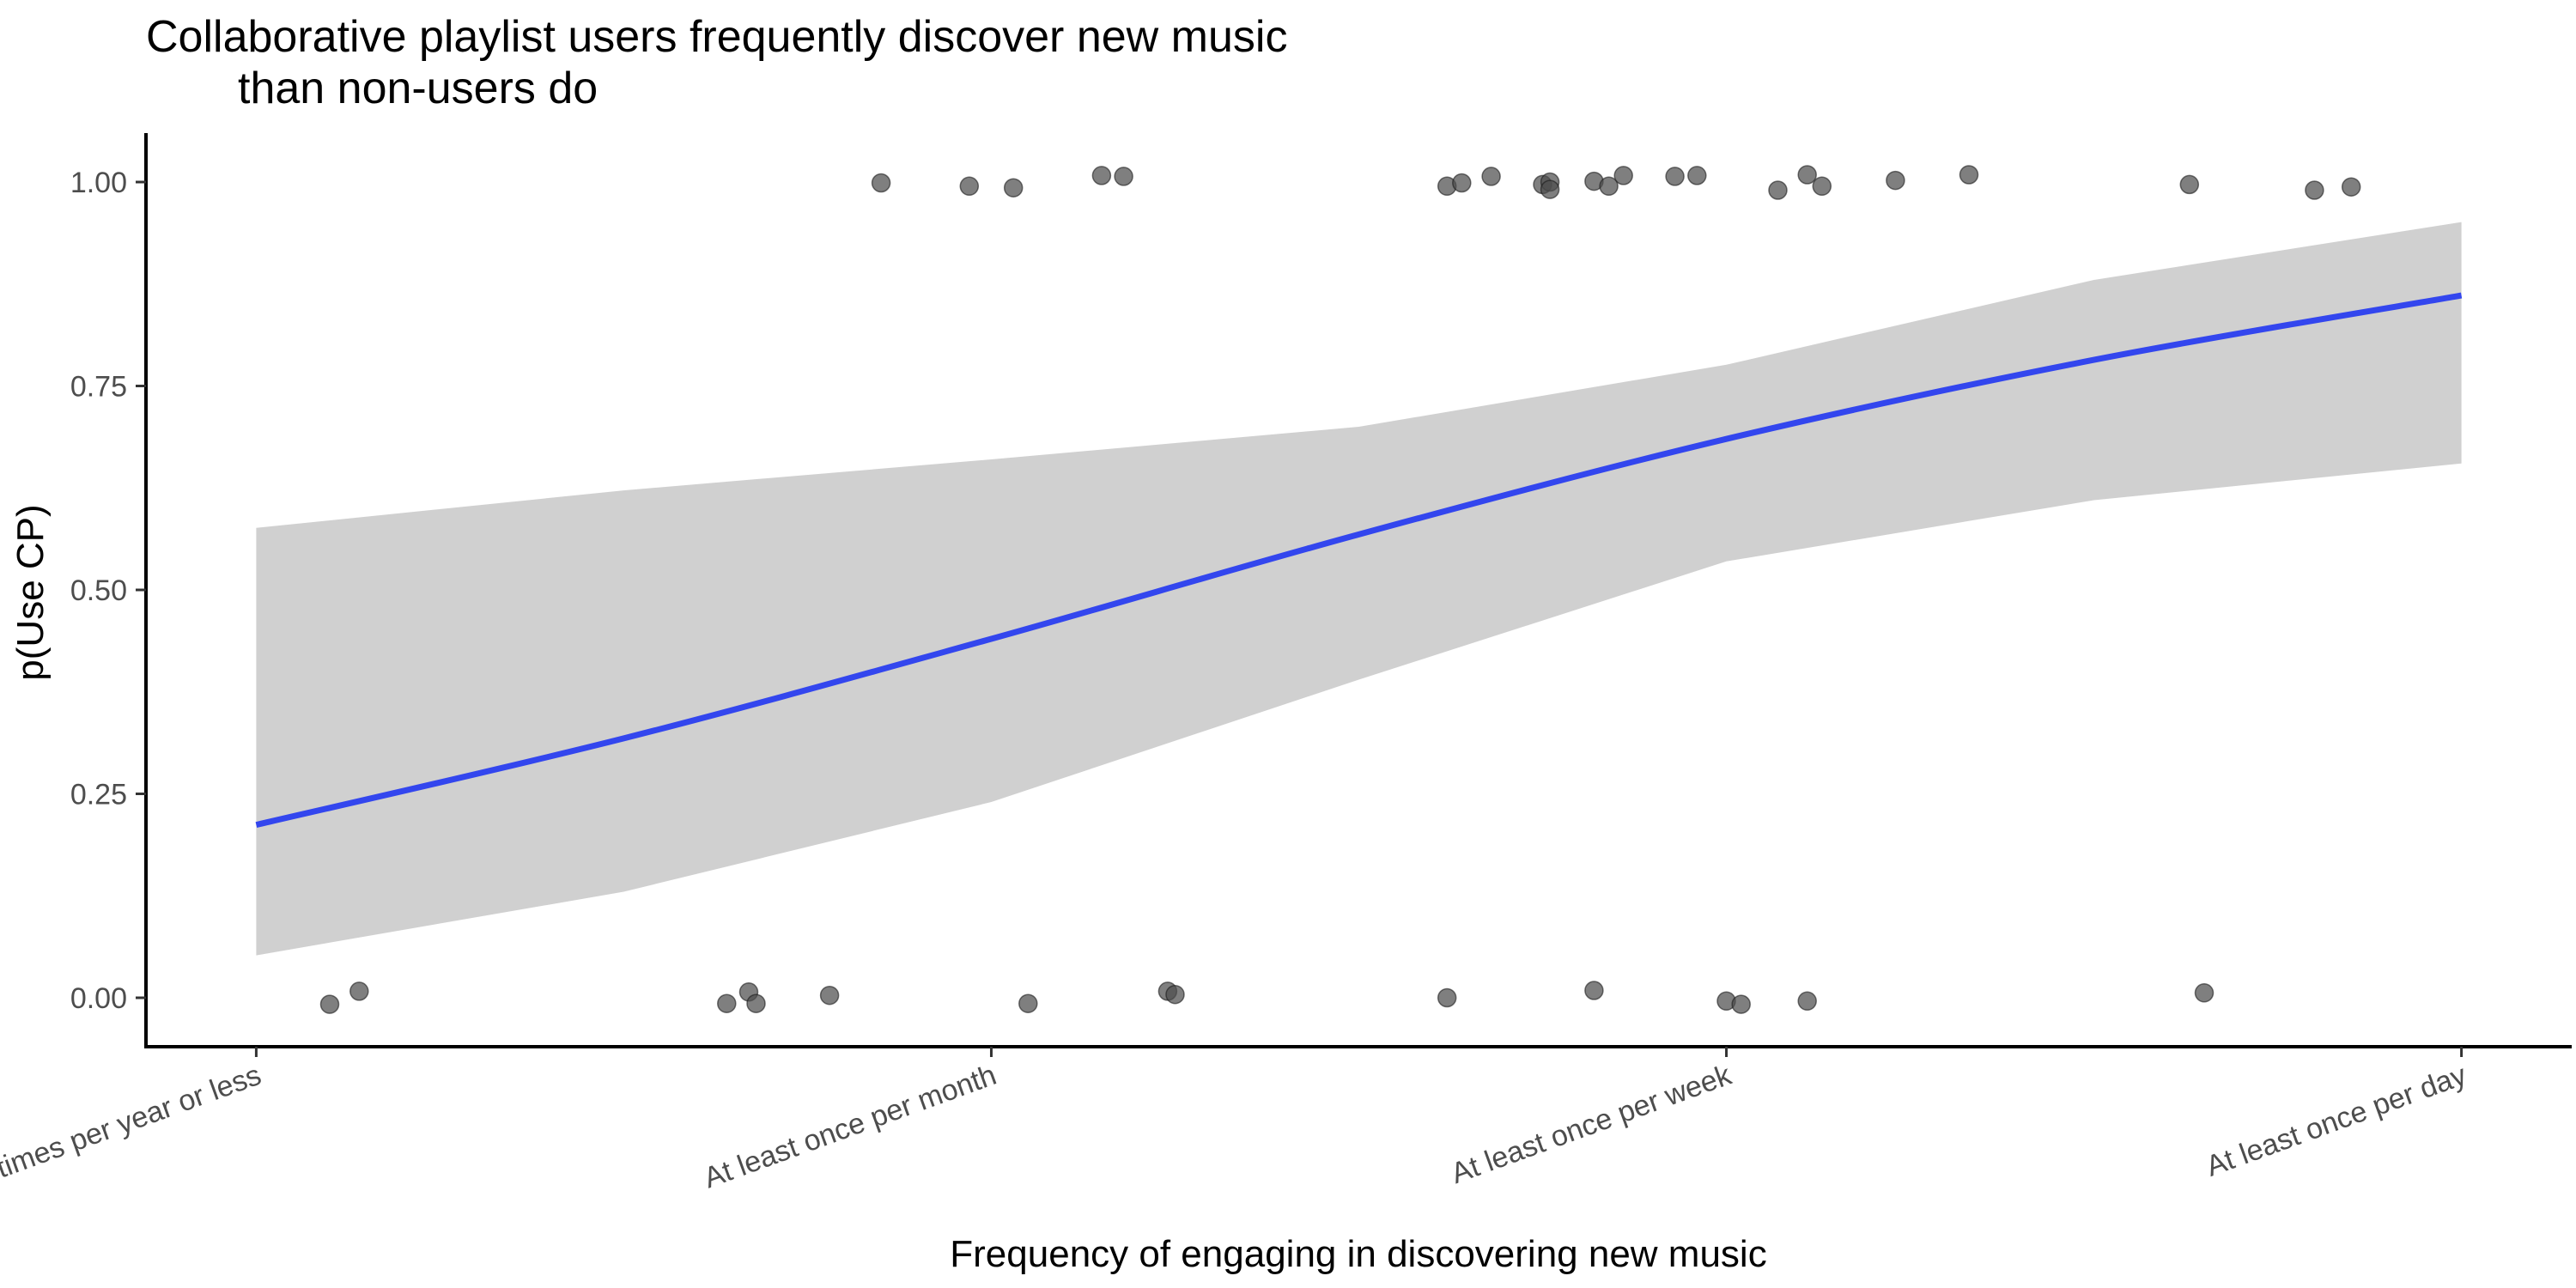 The width and height of the screenshot is (2576, 1288). What do you see at coordinates (31, 592) in the screenshot?
I see `y-axis-title: p(Use CP)` at bounding box center [31, 592].